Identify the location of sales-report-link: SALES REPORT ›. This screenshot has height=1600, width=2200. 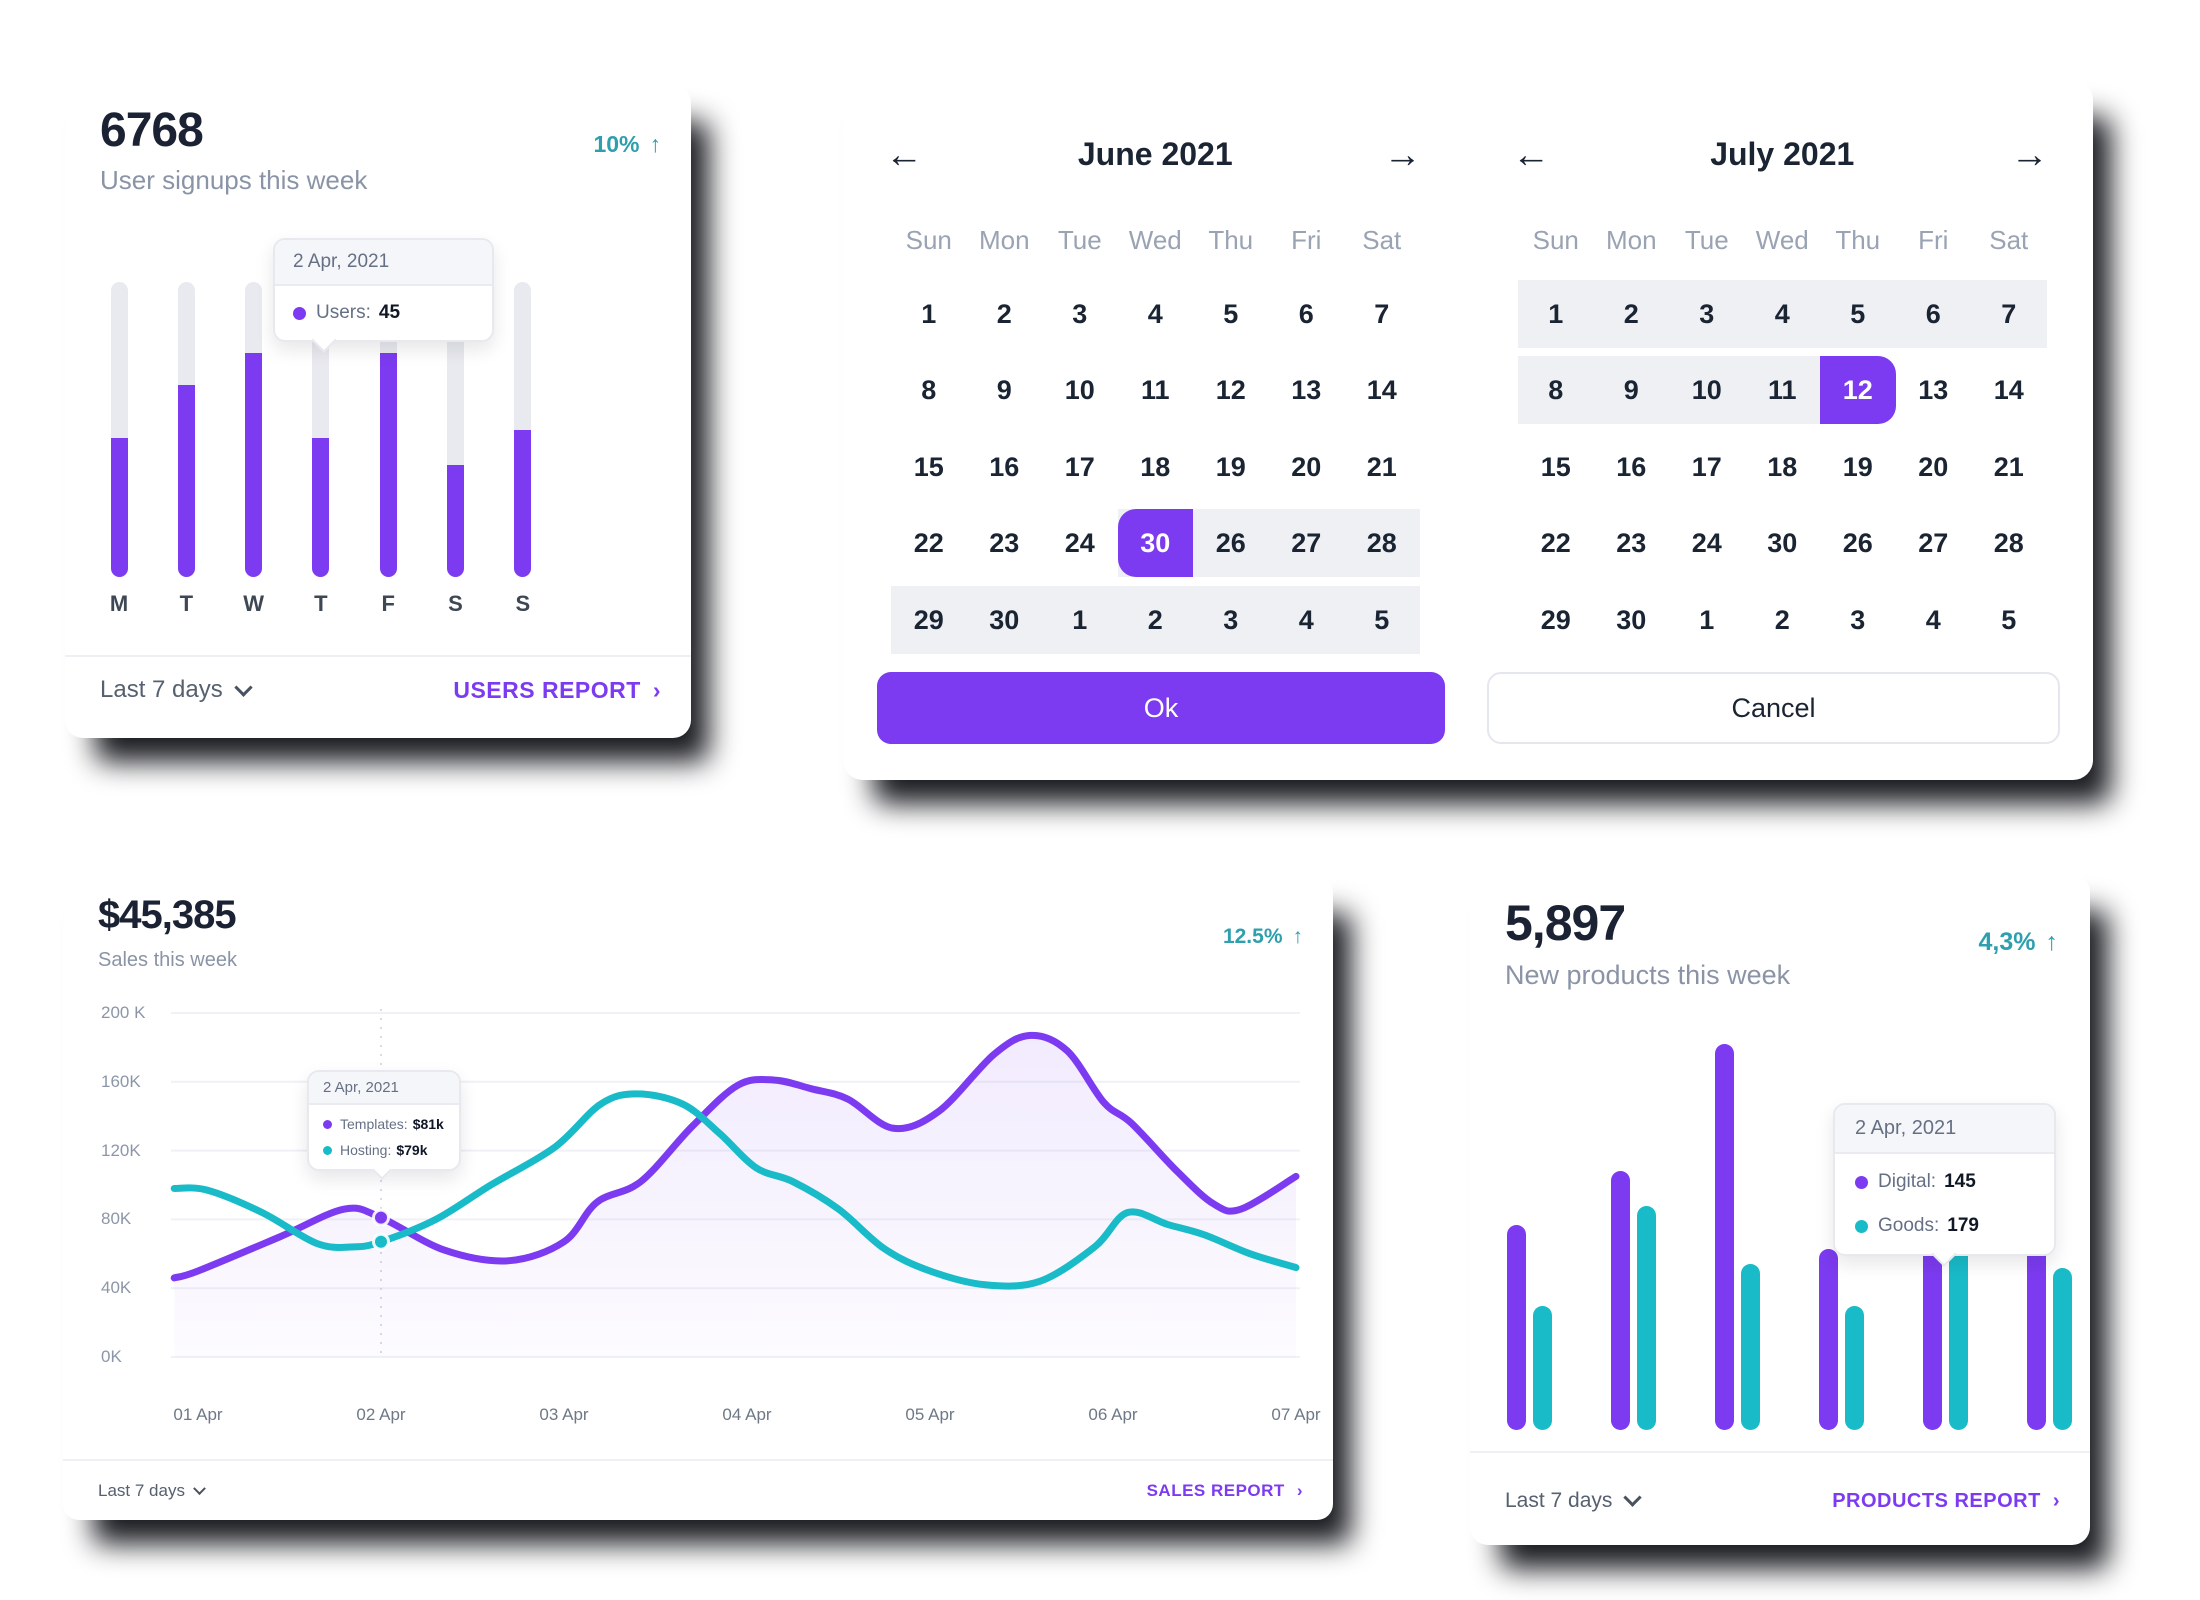
(1225, 1491).